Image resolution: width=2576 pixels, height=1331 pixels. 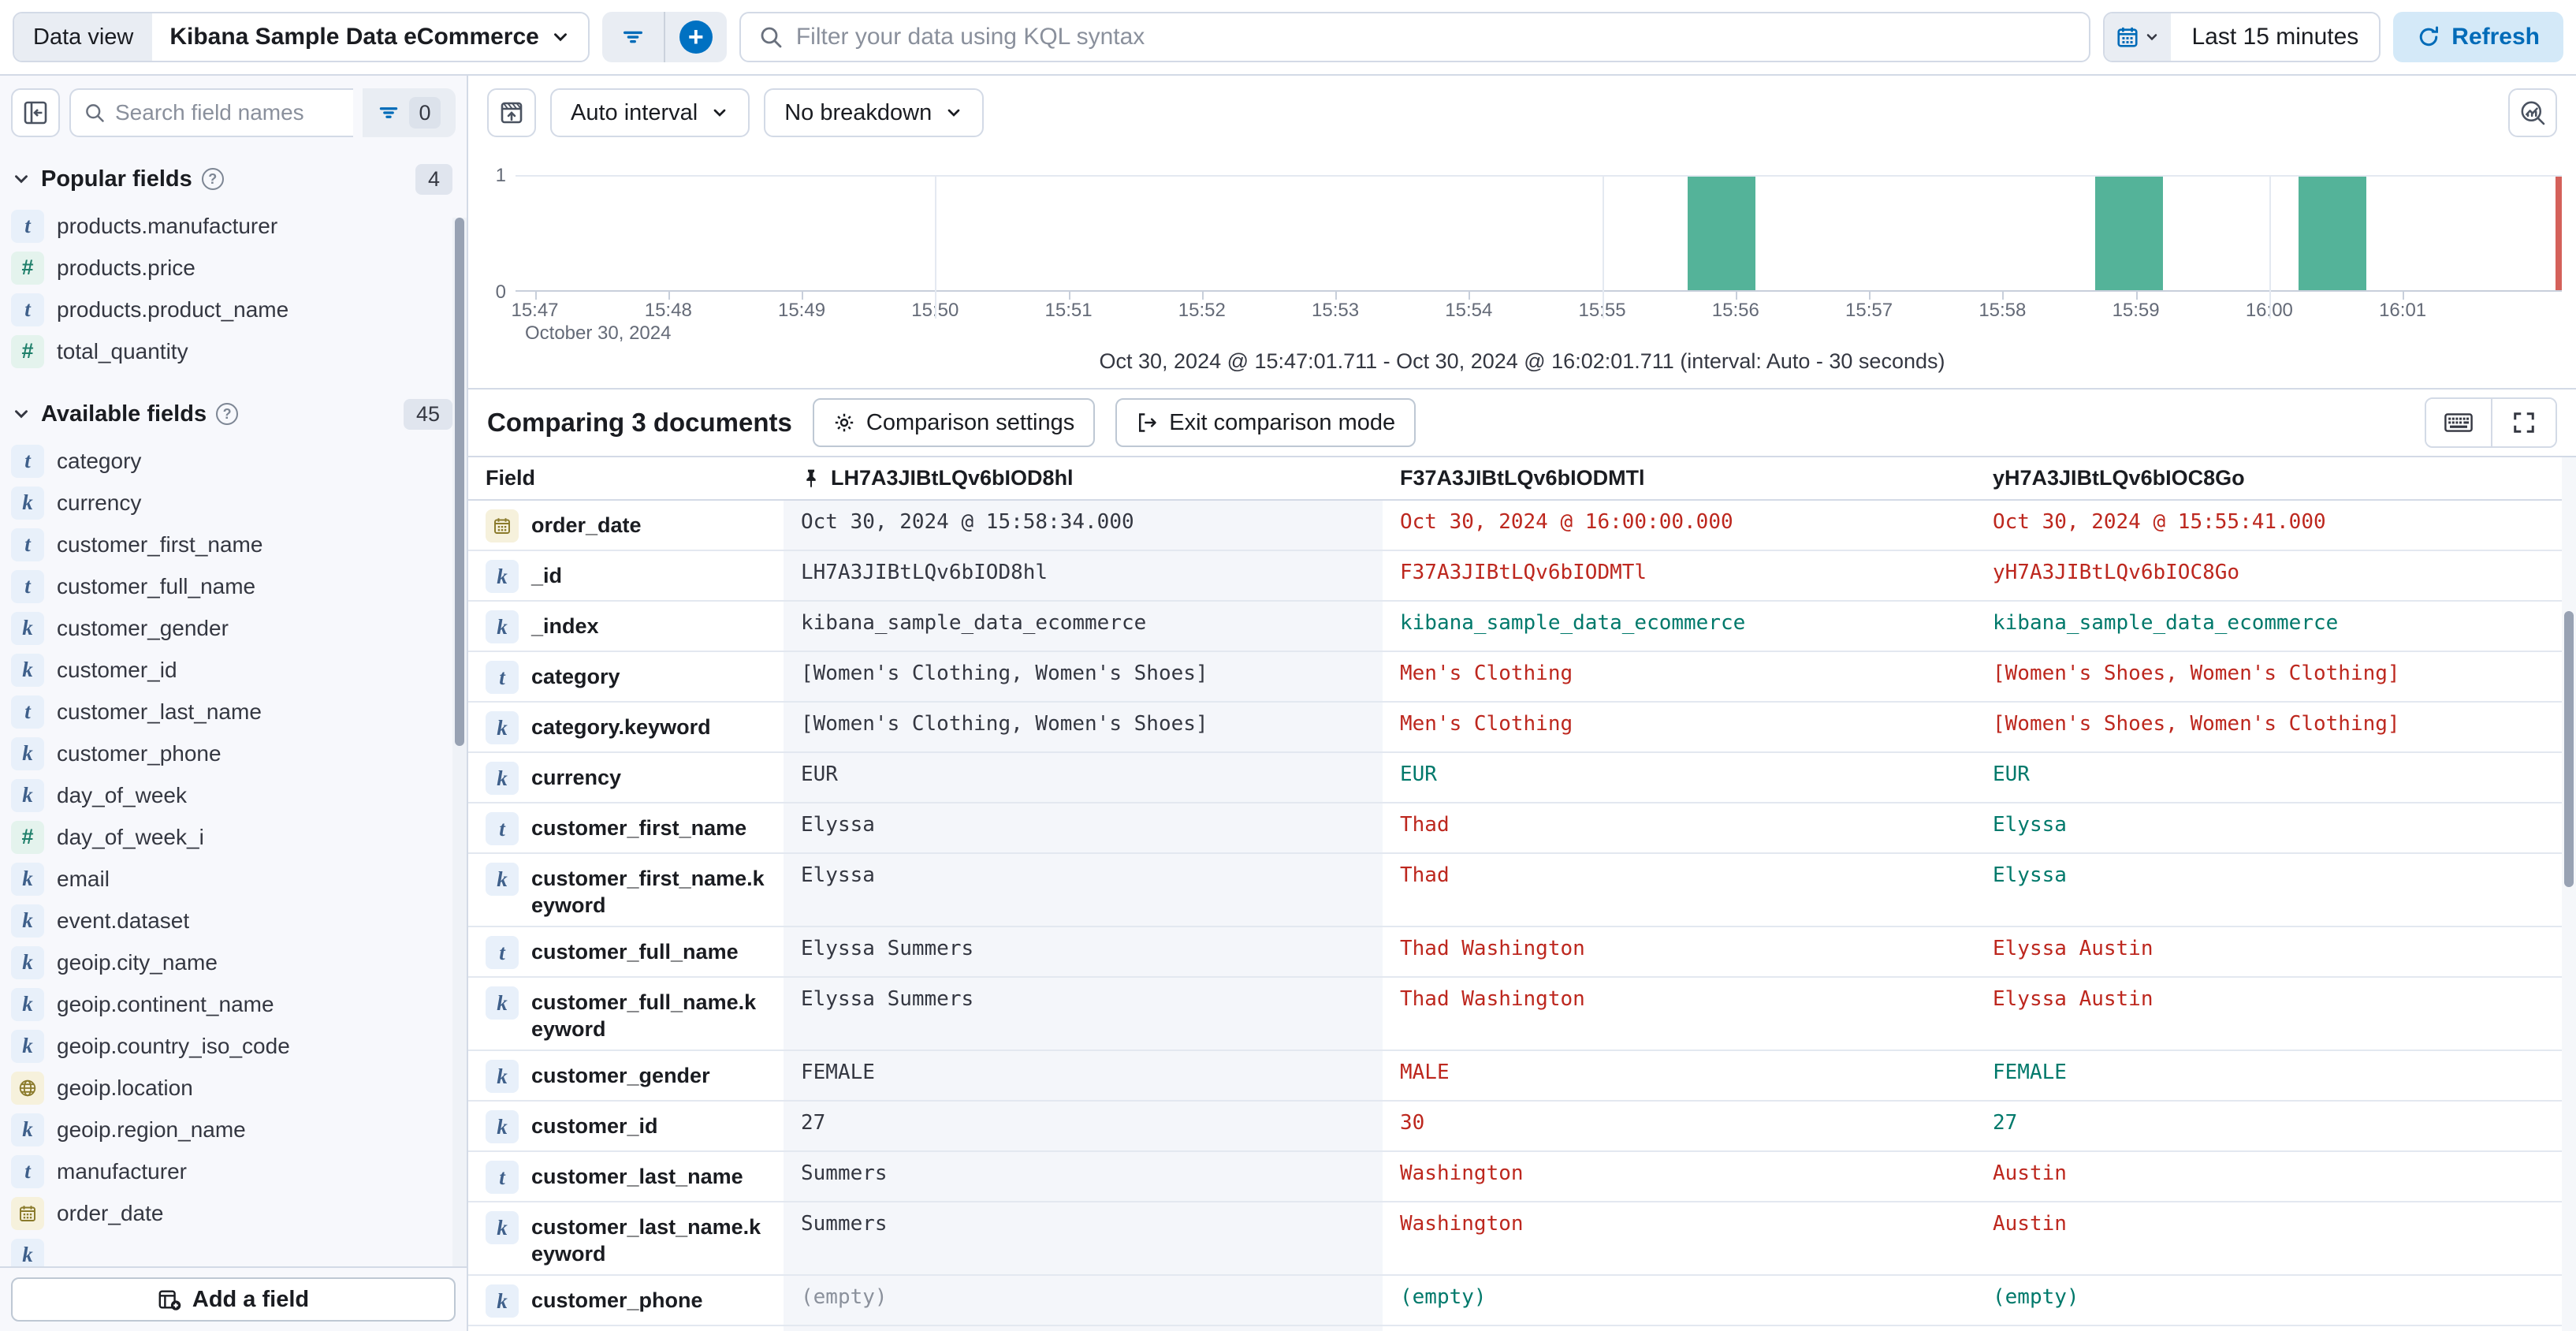 I want to click on kql-search-input, so click(x=1433, y=37).